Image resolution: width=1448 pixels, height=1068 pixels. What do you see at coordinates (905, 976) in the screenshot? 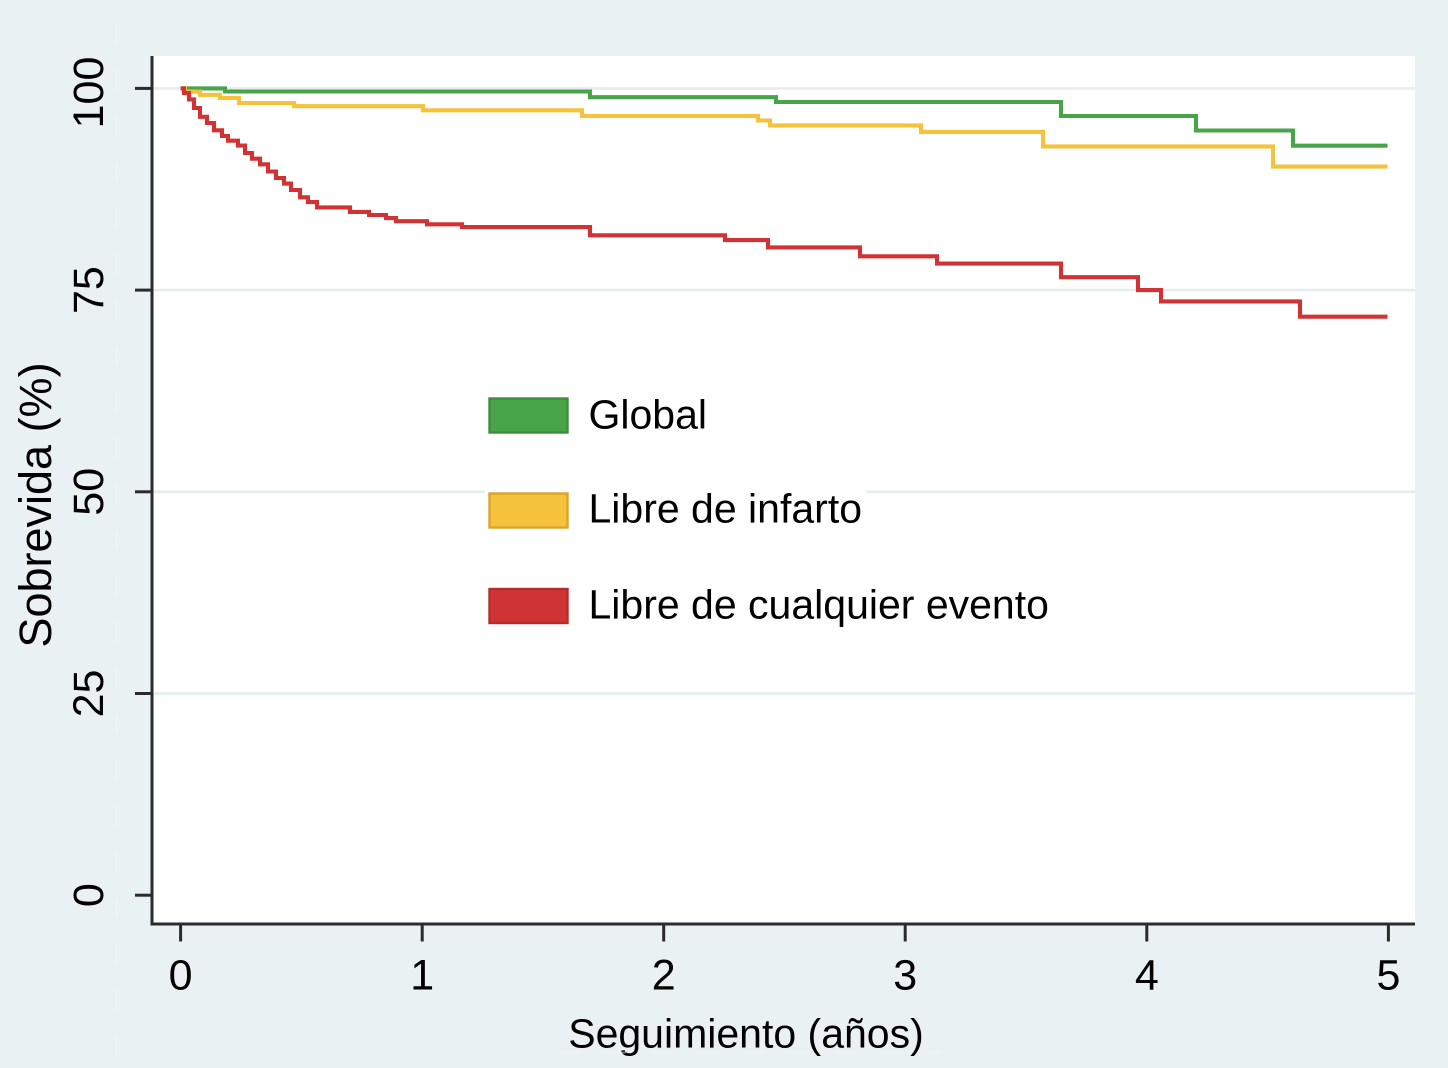
I see `svg-text: 3` at bounding box center [905, 976].